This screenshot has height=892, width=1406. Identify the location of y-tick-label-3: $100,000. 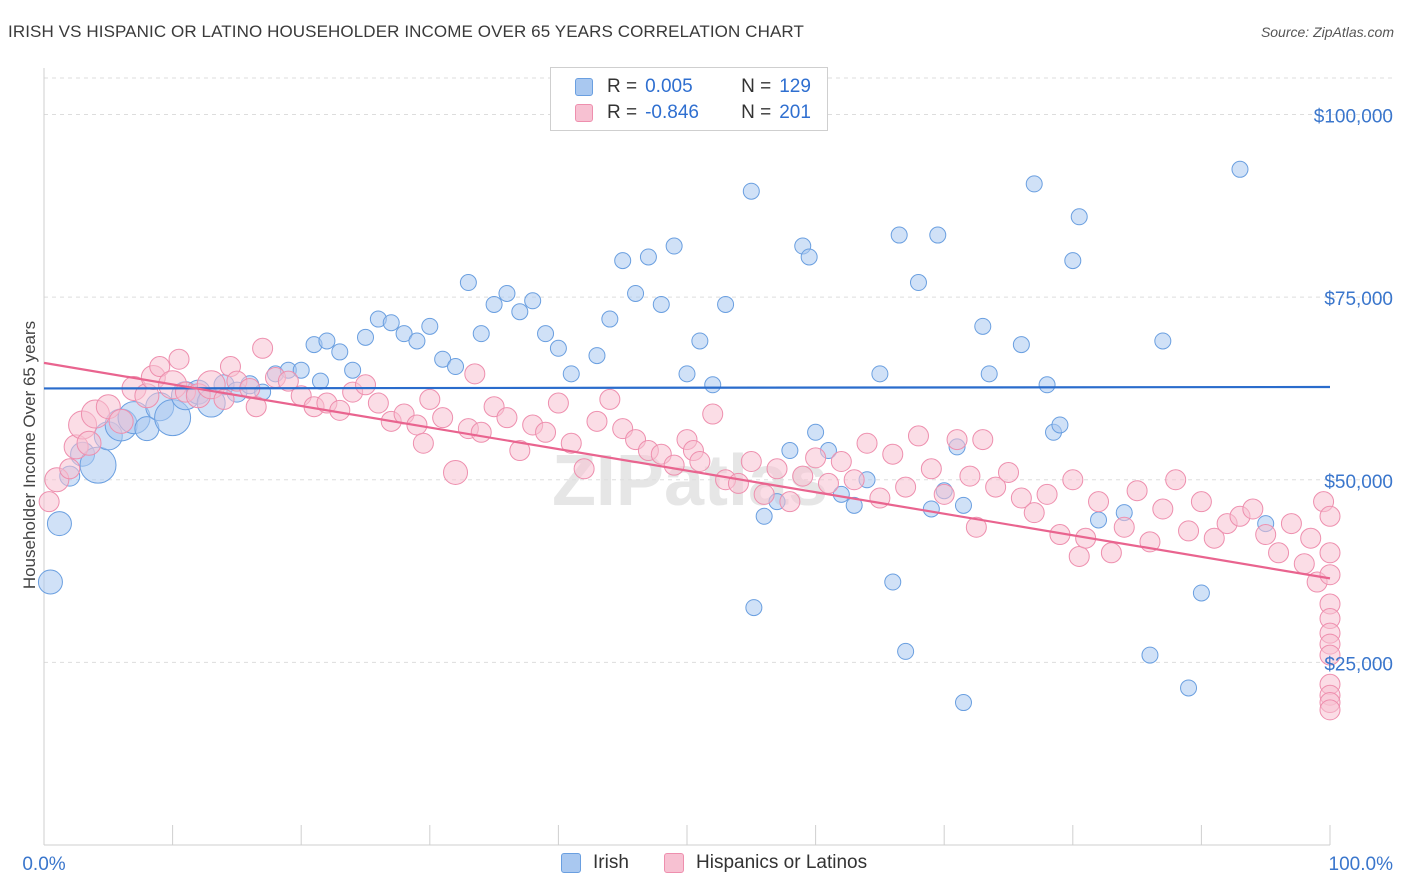
(1353, 117).